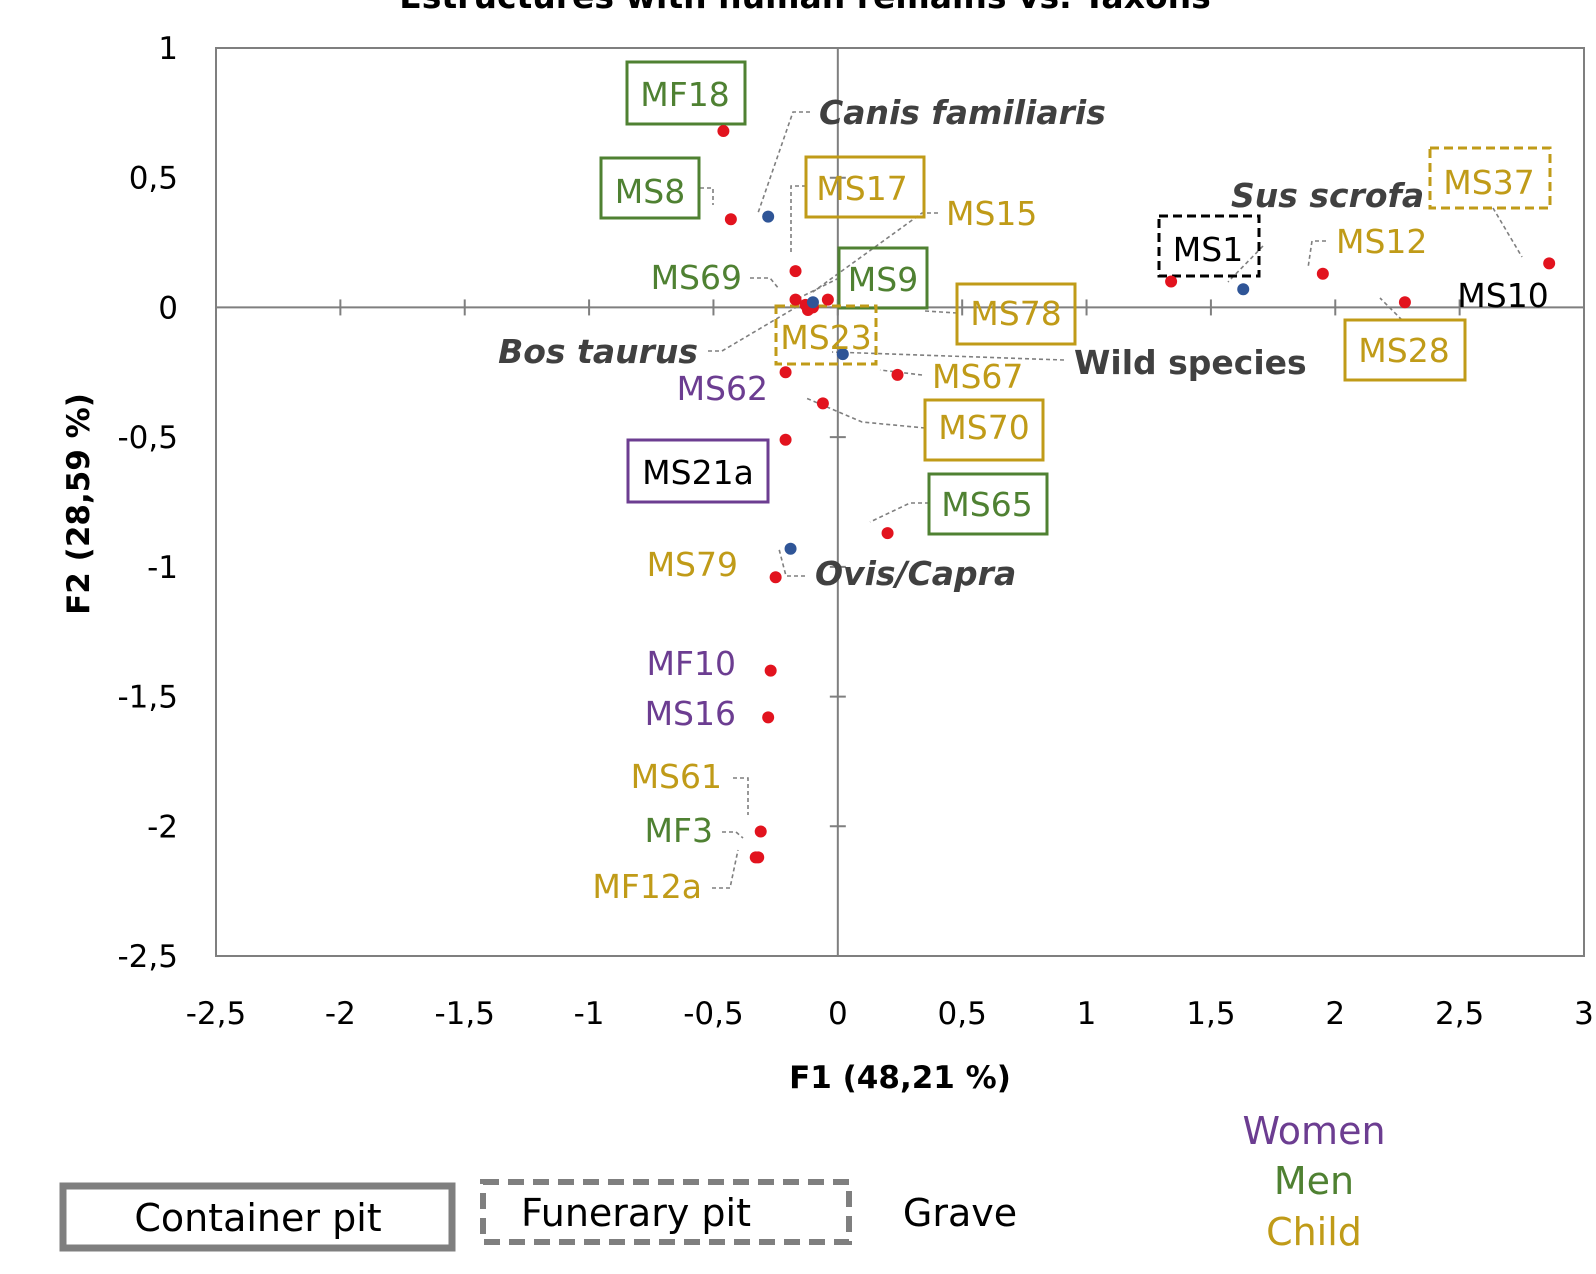 This screenshot has width=1596, height=1274. Describe the element at coordinates (148, 438) in the screenshot. I see `y-tick-label: -0,5` at that location.